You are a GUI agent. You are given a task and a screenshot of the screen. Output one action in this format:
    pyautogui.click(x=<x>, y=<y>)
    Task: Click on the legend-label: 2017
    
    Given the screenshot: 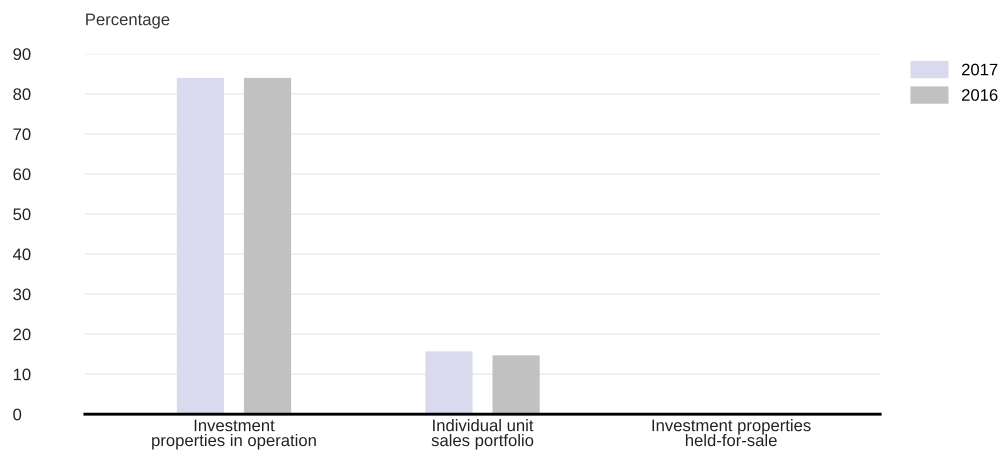 What is the action you would take?
    pyautogui.click(x=980, y=70)
    